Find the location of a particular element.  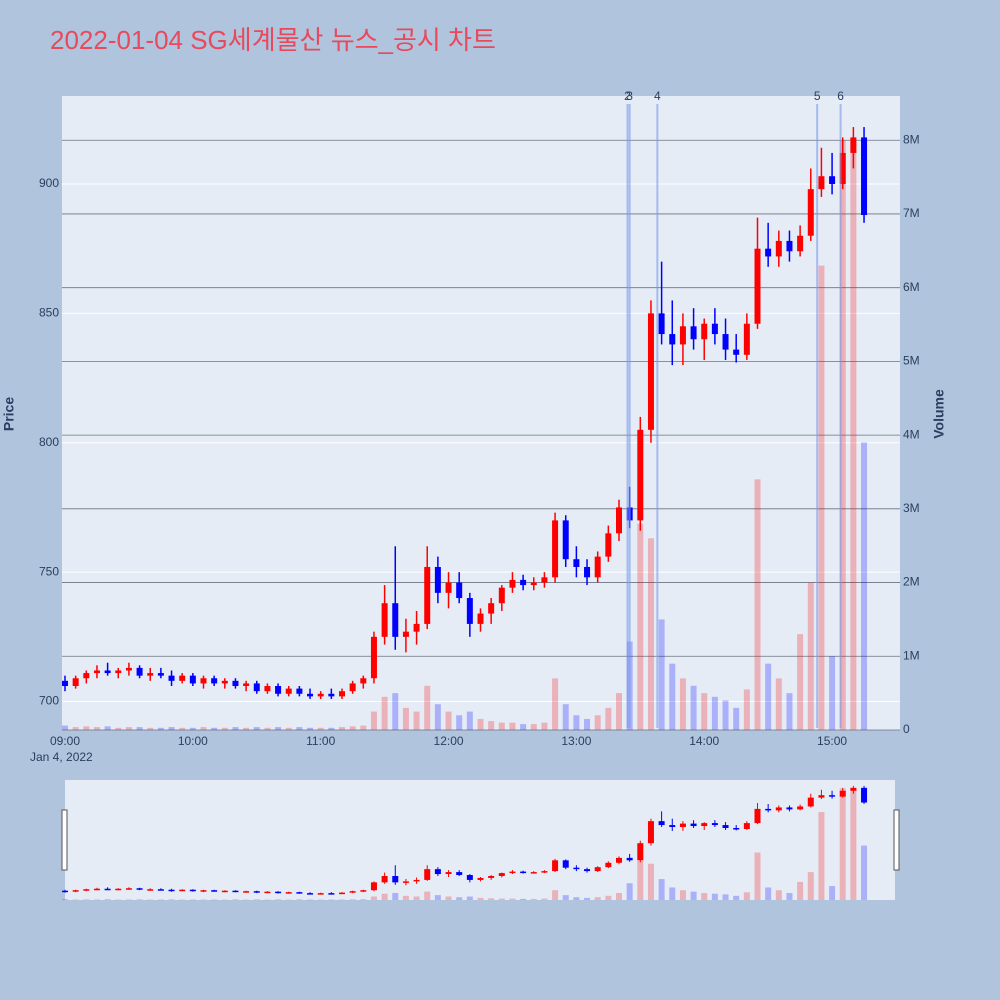

y2-tick-label: 4M is located at coordinates (911, 434).